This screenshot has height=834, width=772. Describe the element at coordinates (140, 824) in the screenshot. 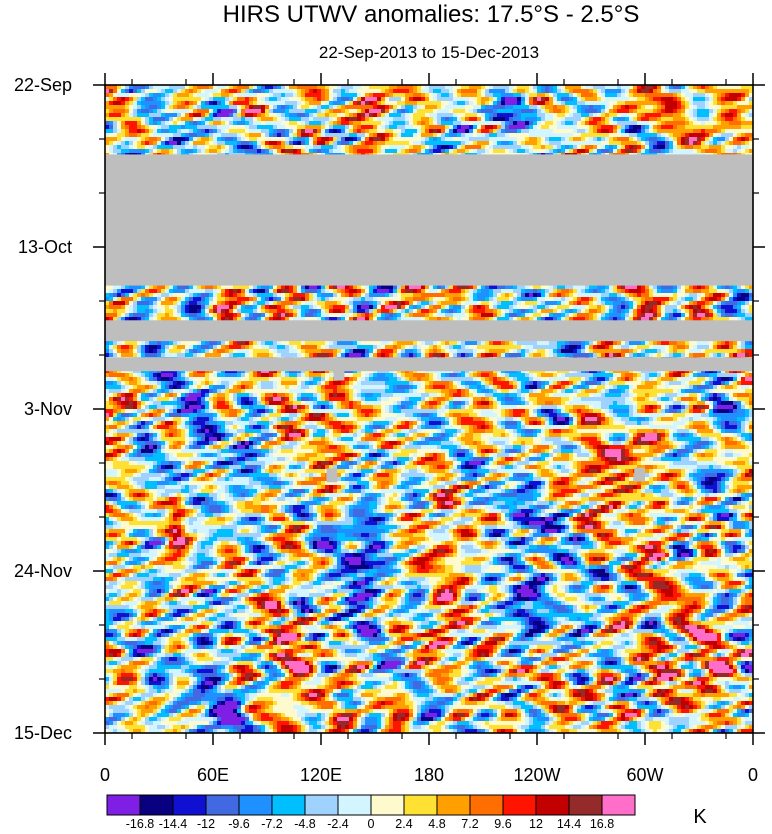

I see `colorbar-level-label: -16.8` at that location.